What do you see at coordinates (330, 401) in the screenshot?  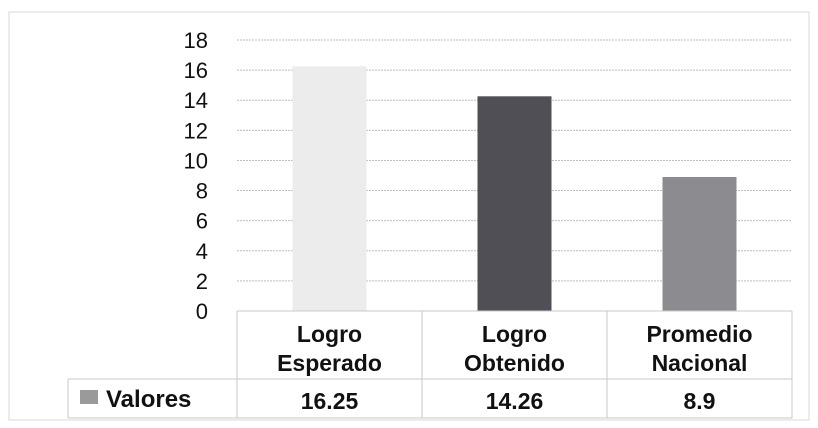 I see `data-label: 16.25` at bounding box center [330, 401].